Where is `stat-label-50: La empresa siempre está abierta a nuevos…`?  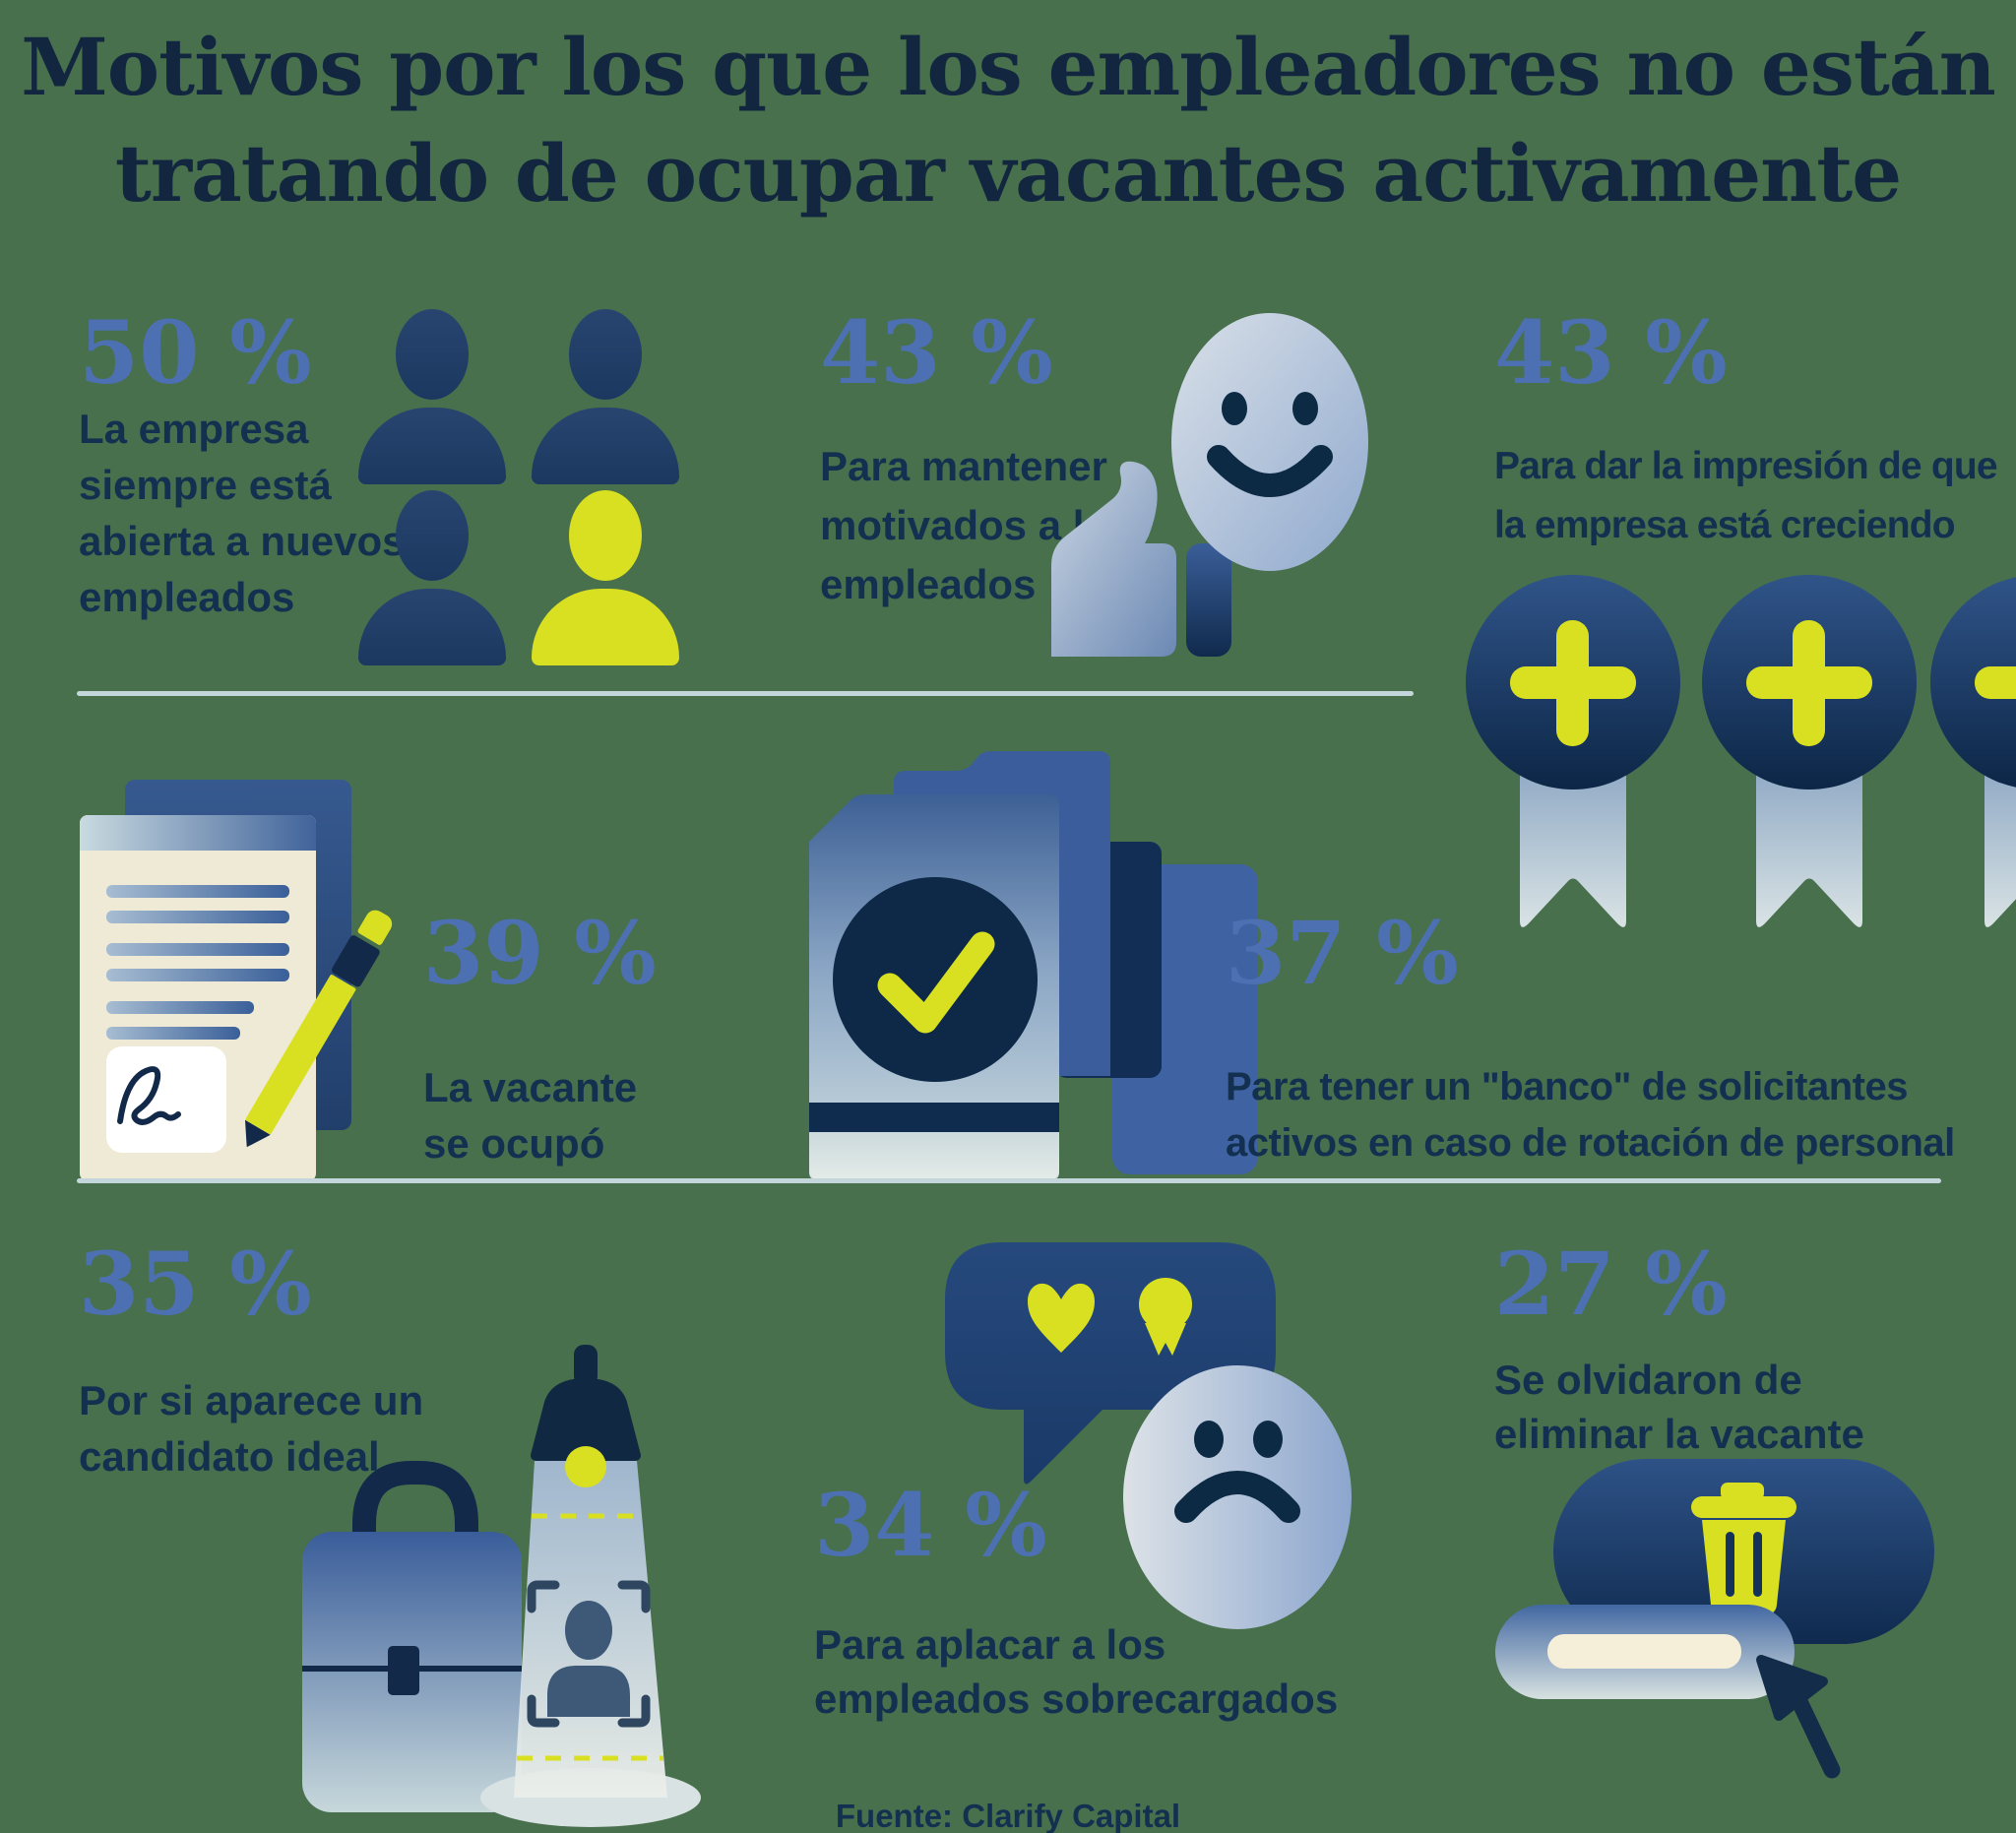 stat-label-50: La empresa siempre está abierta a nuevos… is located at coordinates (242, 513).